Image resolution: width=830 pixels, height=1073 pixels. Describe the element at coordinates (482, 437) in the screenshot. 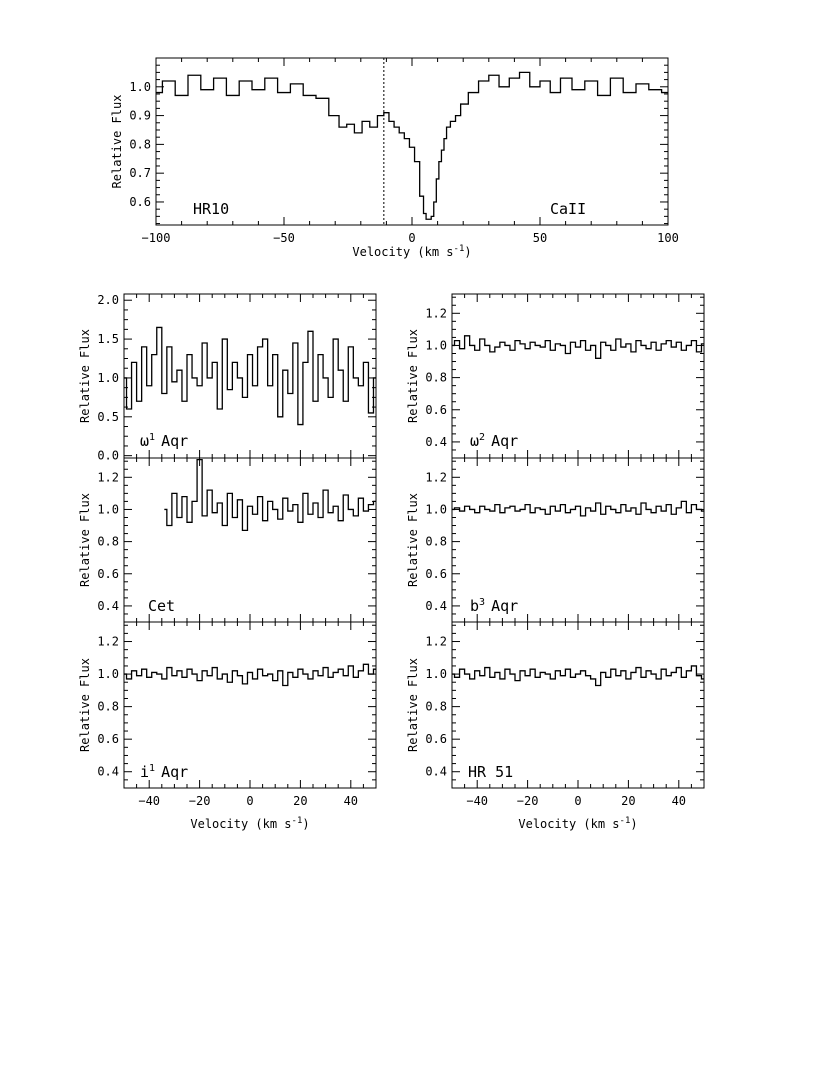

I see `star-label-sup: 2` at that location.